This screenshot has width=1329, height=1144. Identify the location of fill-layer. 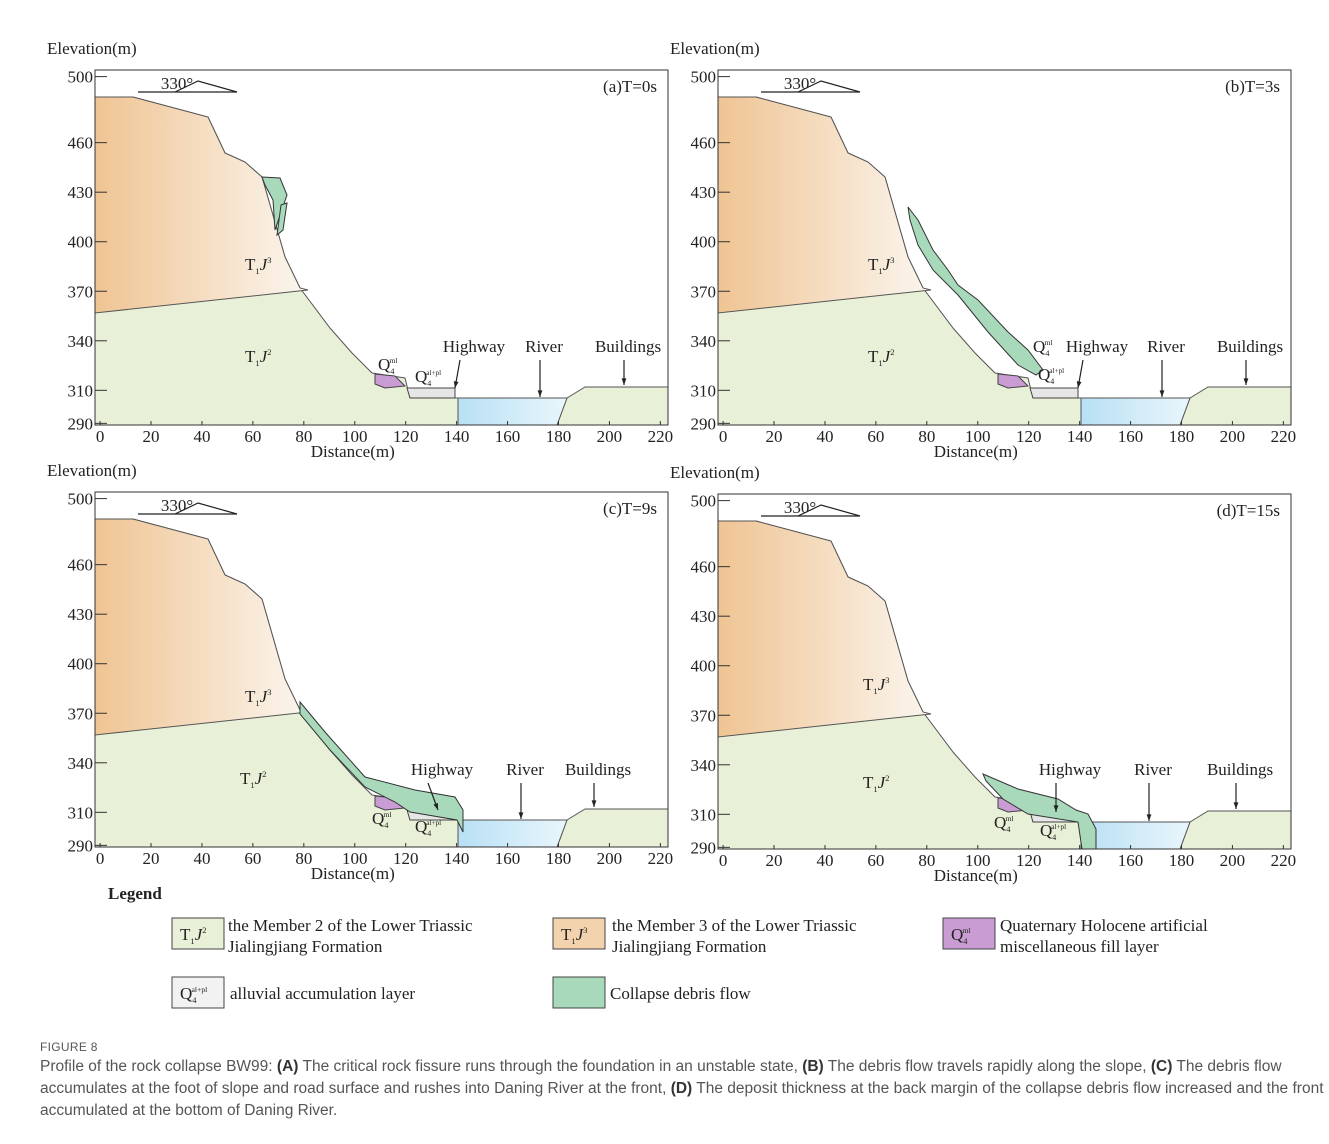
(1013, 381).